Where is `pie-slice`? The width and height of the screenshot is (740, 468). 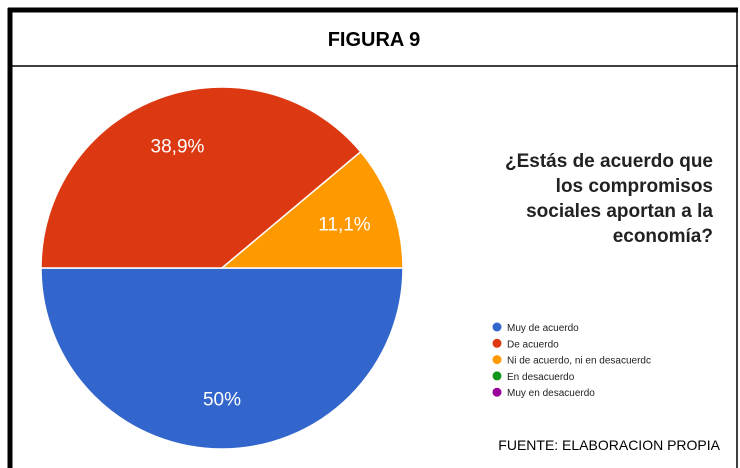 pie-slice is located at coordinates (311, 209).